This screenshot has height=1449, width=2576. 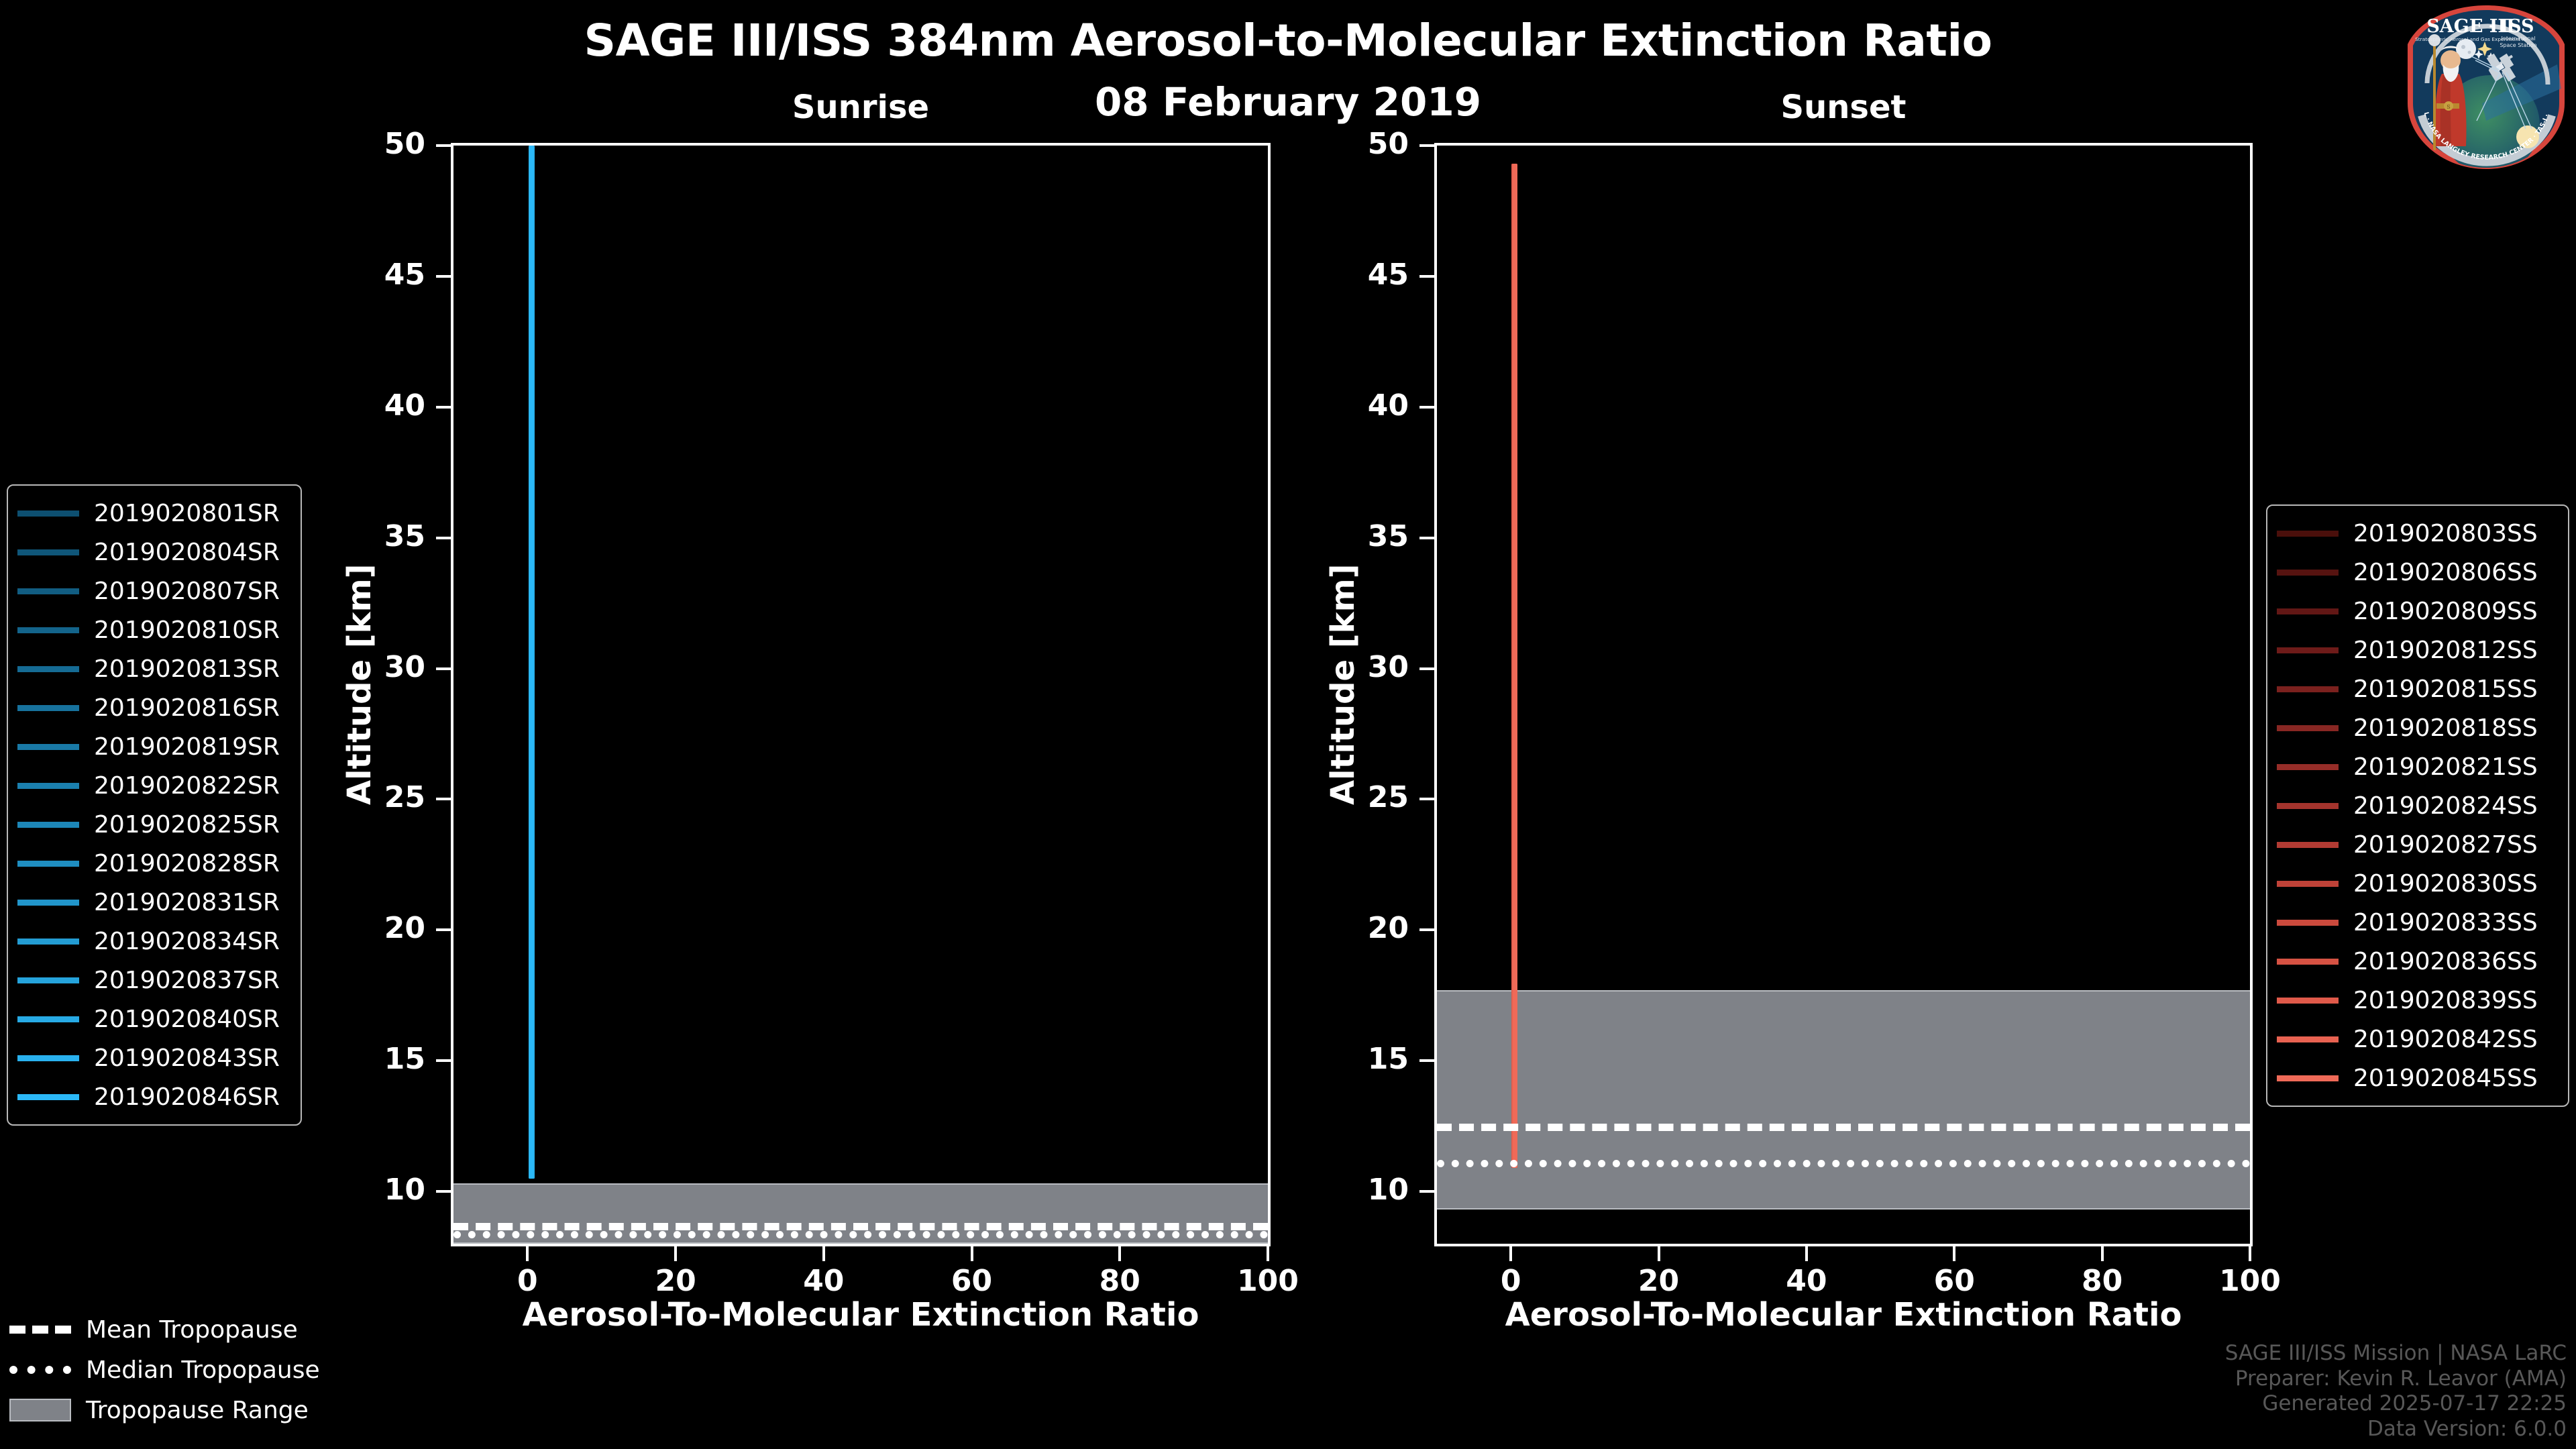 What do you see at coordinates (2417, 572) in the screenshot?
I see `legend-sunset-item: 2019020806SS` at bounding box center [2417, 572].